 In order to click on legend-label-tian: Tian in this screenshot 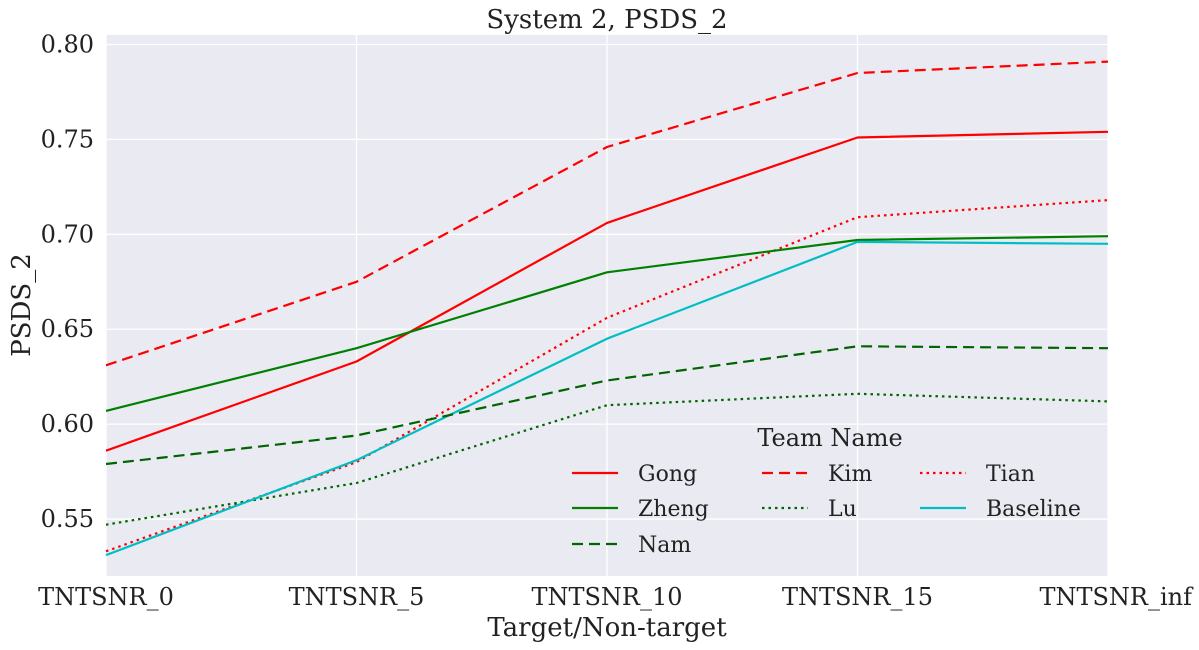, I will do `click(1010, 474)`.